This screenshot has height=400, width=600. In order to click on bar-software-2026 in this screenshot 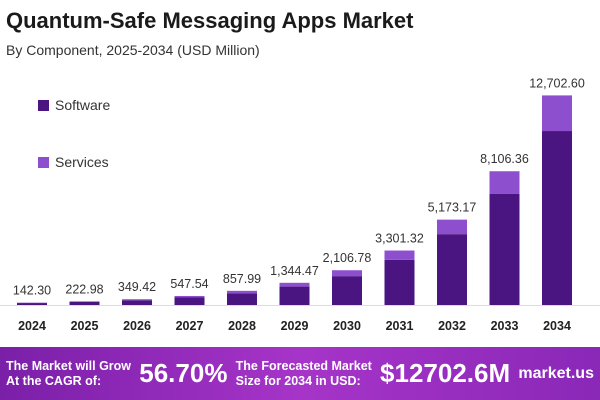, I will do `click(137, 302)`.